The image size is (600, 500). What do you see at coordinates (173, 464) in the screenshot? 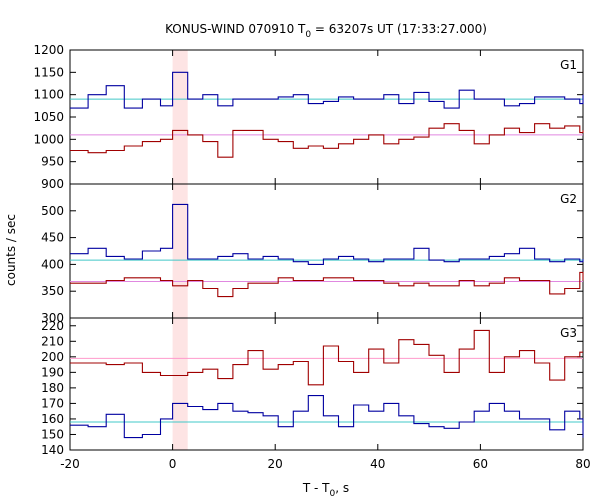
I see `x-tick-label: 0` at bounding box center [173, 464].